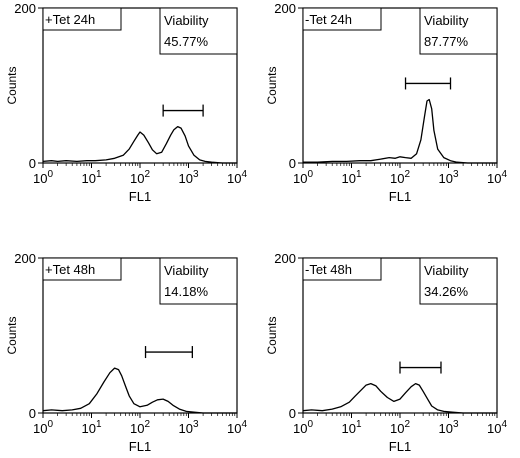 The image size is (520, 458). Describe the element at coordinates (70, 269) in the screenshot. I see `condition-label: +Tet 48h` at that location.